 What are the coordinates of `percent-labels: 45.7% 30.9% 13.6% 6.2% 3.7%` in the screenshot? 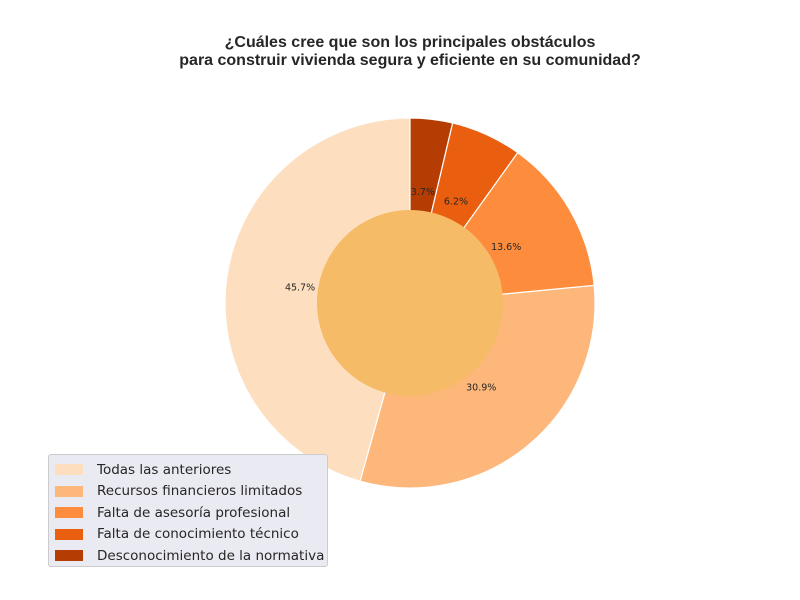 It's located at (403, 290).